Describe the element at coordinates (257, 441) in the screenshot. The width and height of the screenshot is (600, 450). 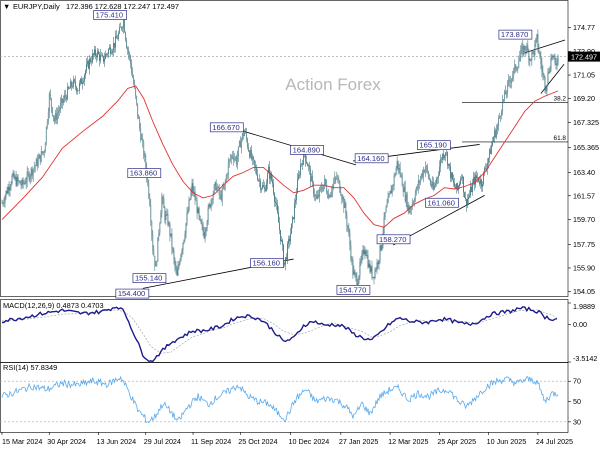
I see `x-tick-label: 25 Oct 2024` at that location.